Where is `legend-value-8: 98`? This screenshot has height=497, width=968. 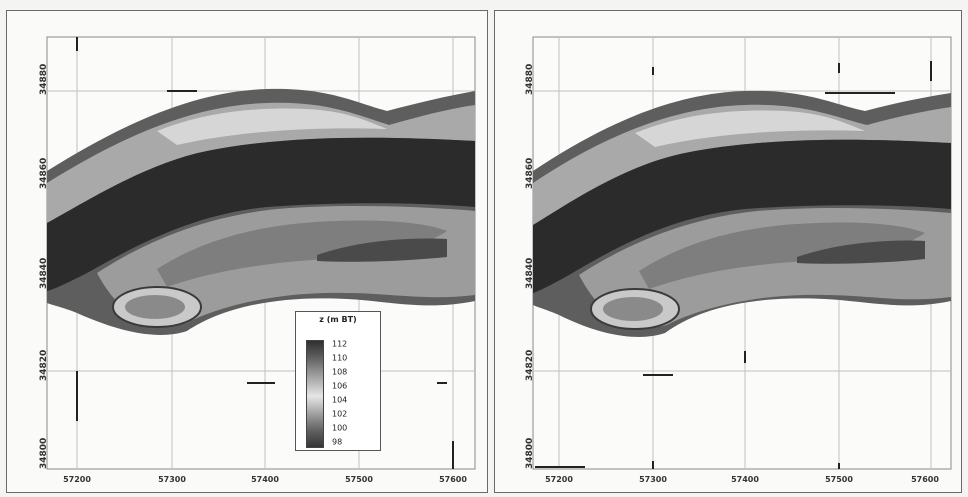 legend-value-8: 98 is located at coordinates (337, 442).